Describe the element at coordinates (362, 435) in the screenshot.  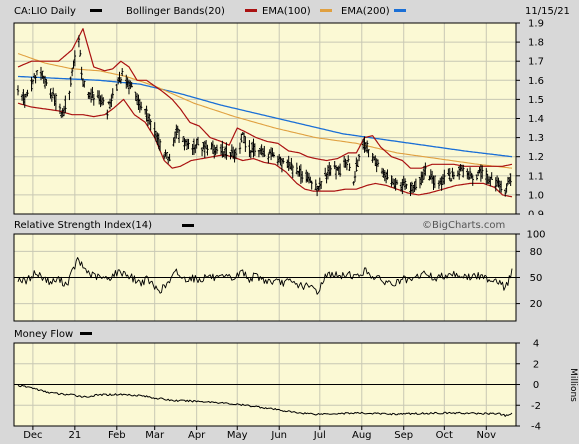
I see `x-tick-label: Aug` at that location.